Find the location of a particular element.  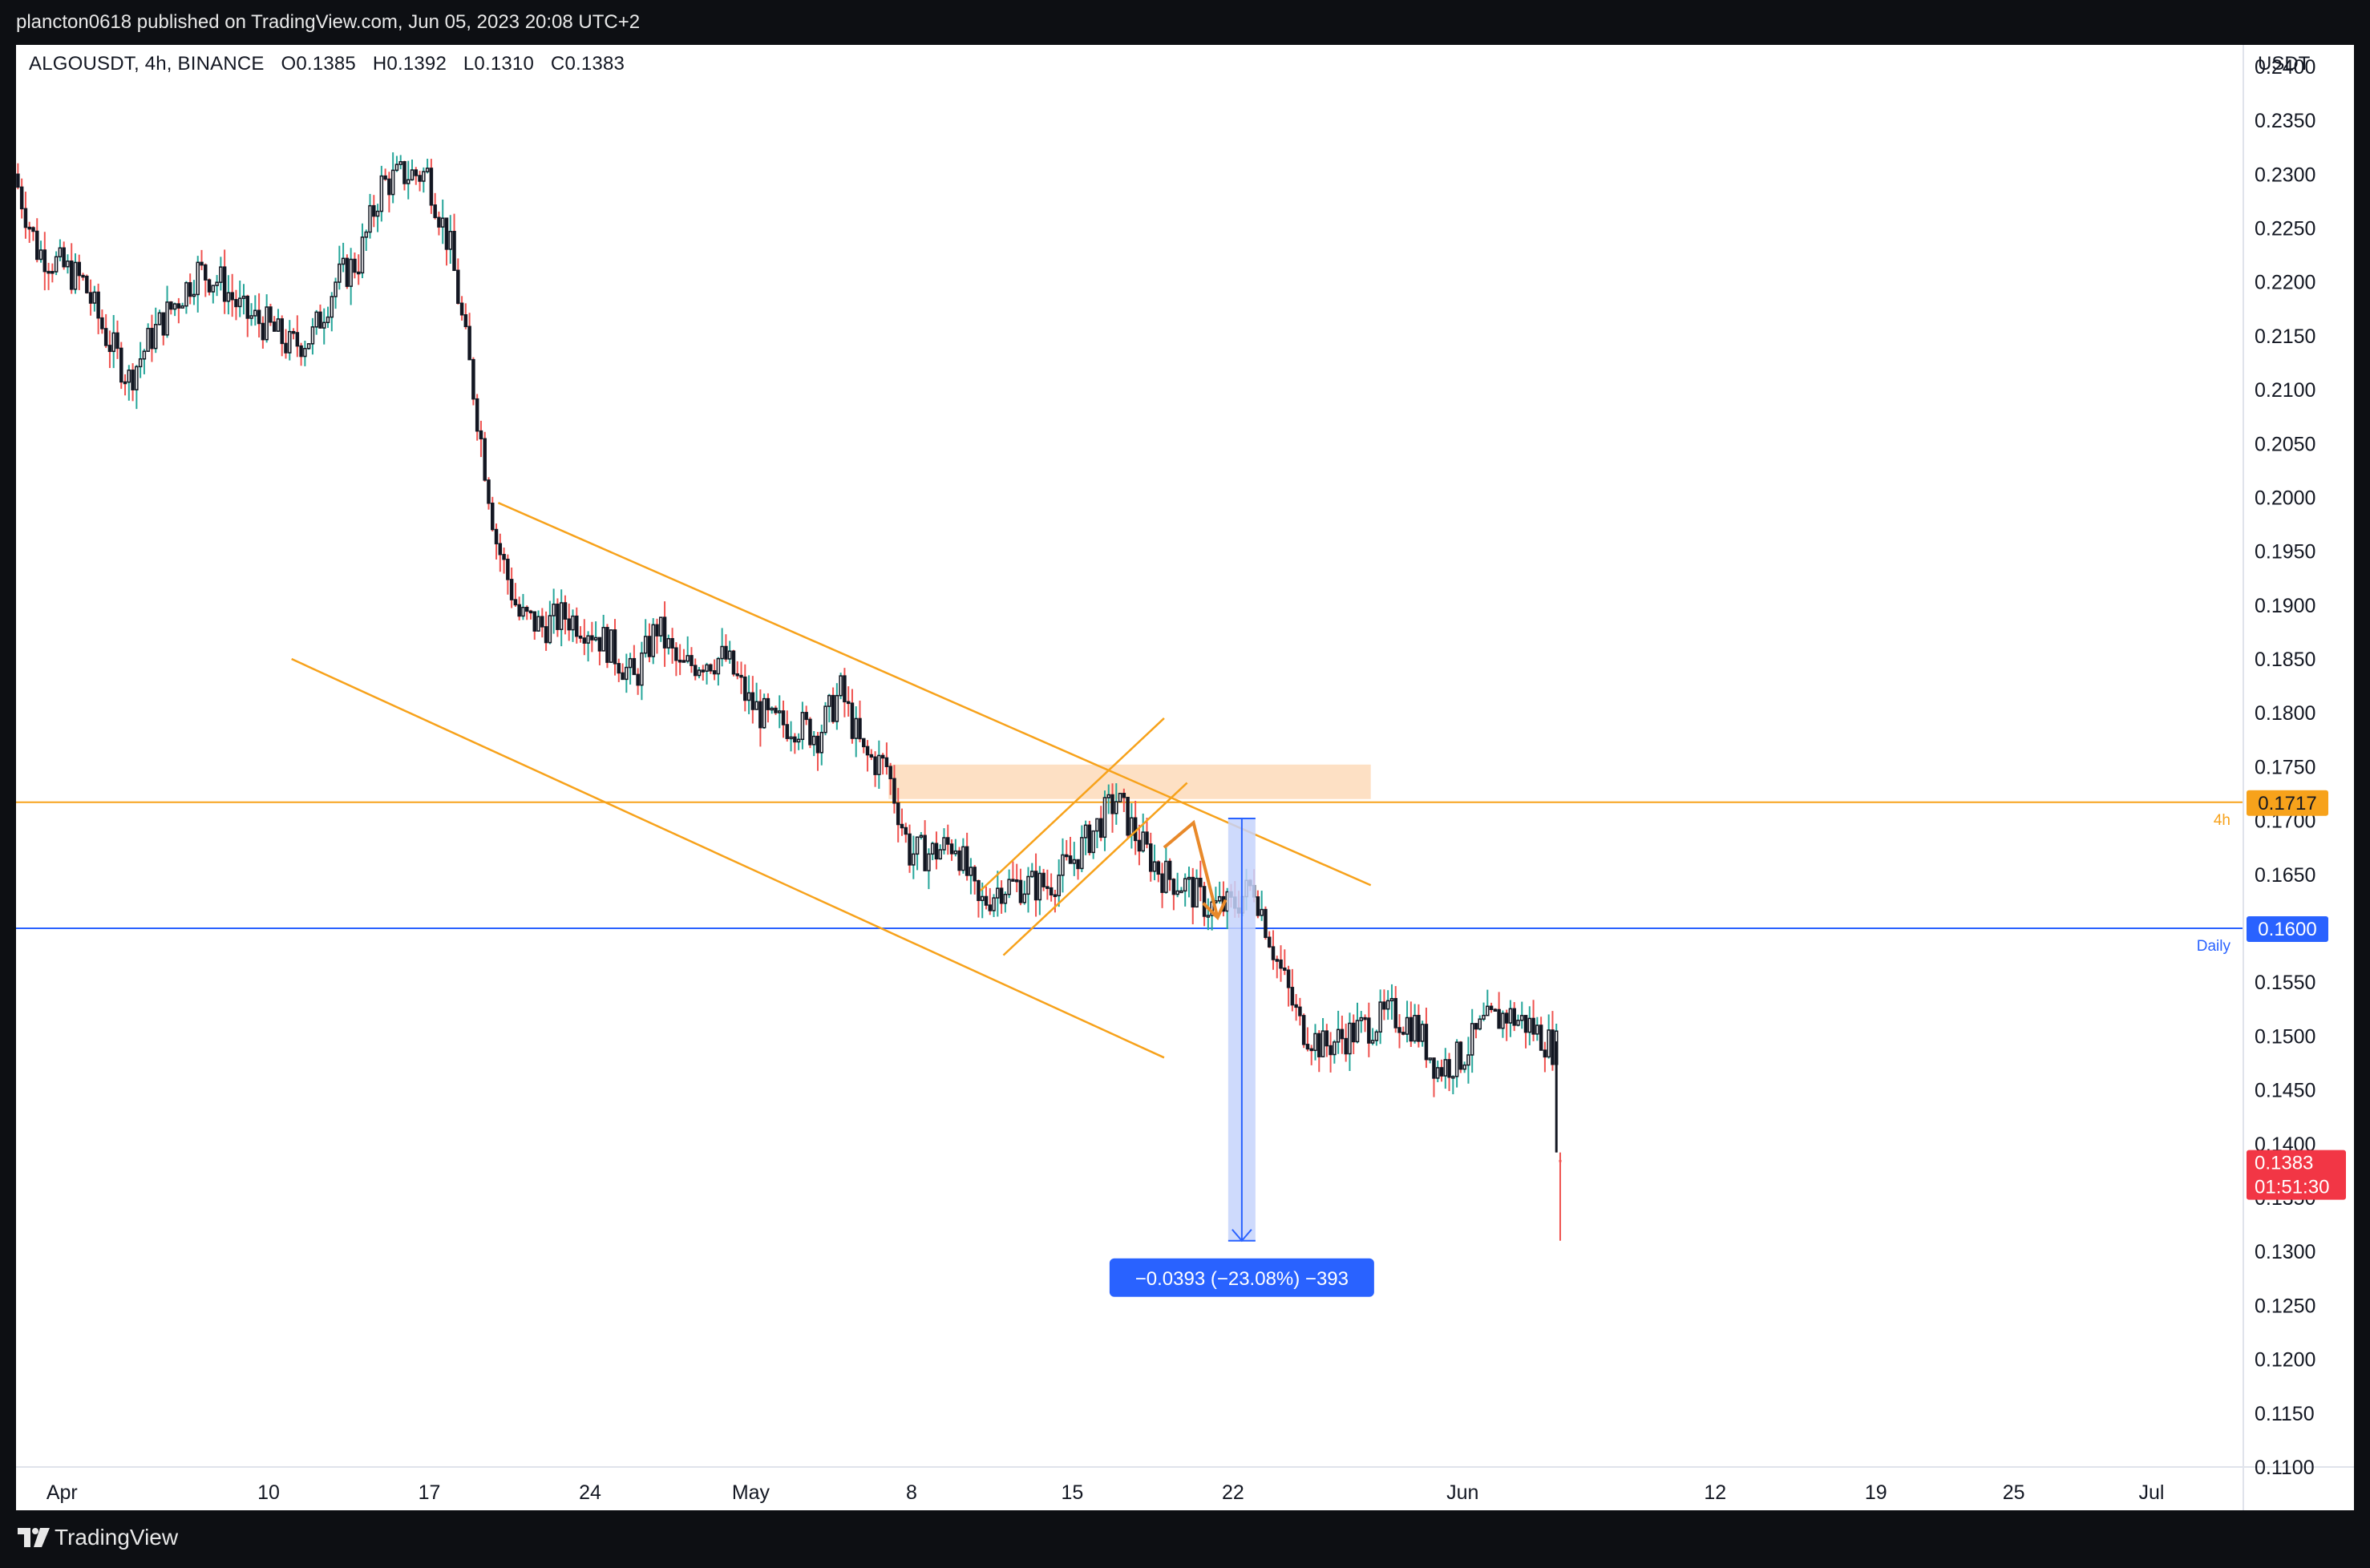

y-tick-label: 0.1200 is located at coordinates (2285, 1360).